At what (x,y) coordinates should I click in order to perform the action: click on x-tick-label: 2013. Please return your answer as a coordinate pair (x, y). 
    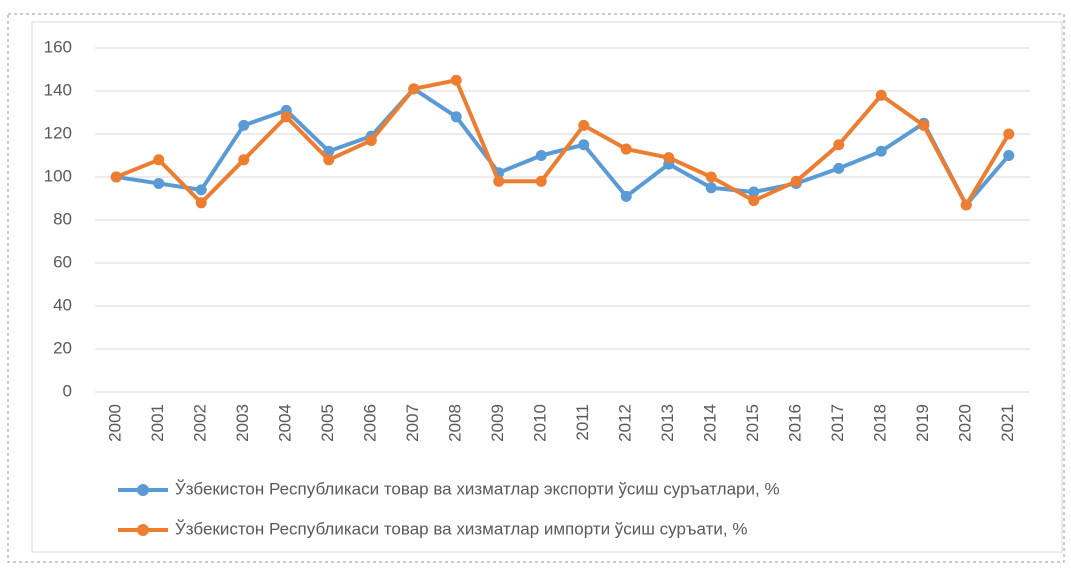
    Looking at the image, I should click on (667, 423).